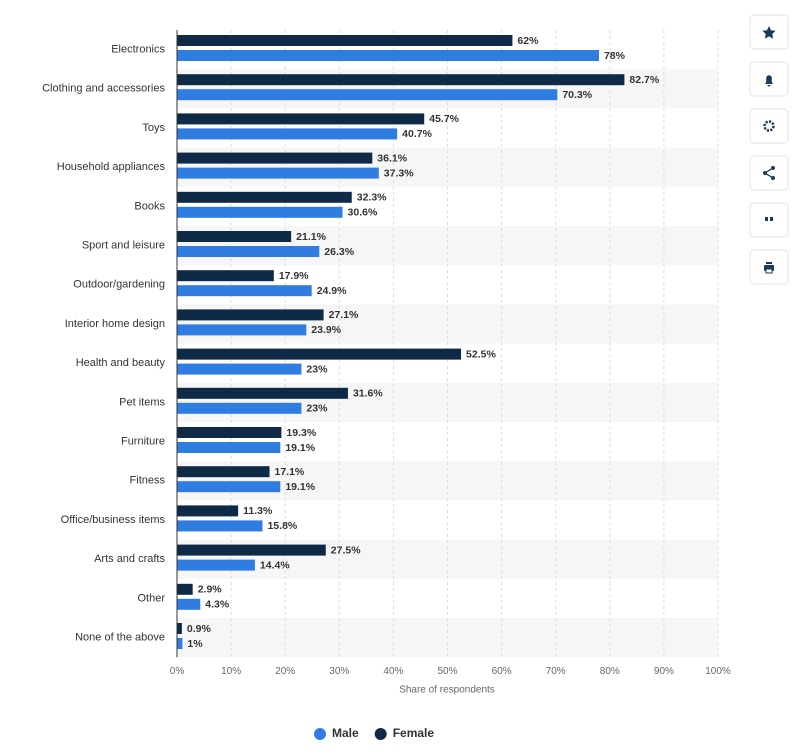  Describe the element at coordinates (210, 590) in the screenshot. I see `data-label: 2.9%` at that location.